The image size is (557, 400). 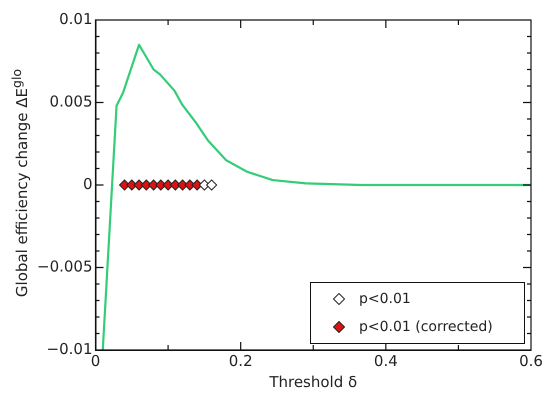 I want to click on x-tick-label: 0.2, so click(x=240, y=361).